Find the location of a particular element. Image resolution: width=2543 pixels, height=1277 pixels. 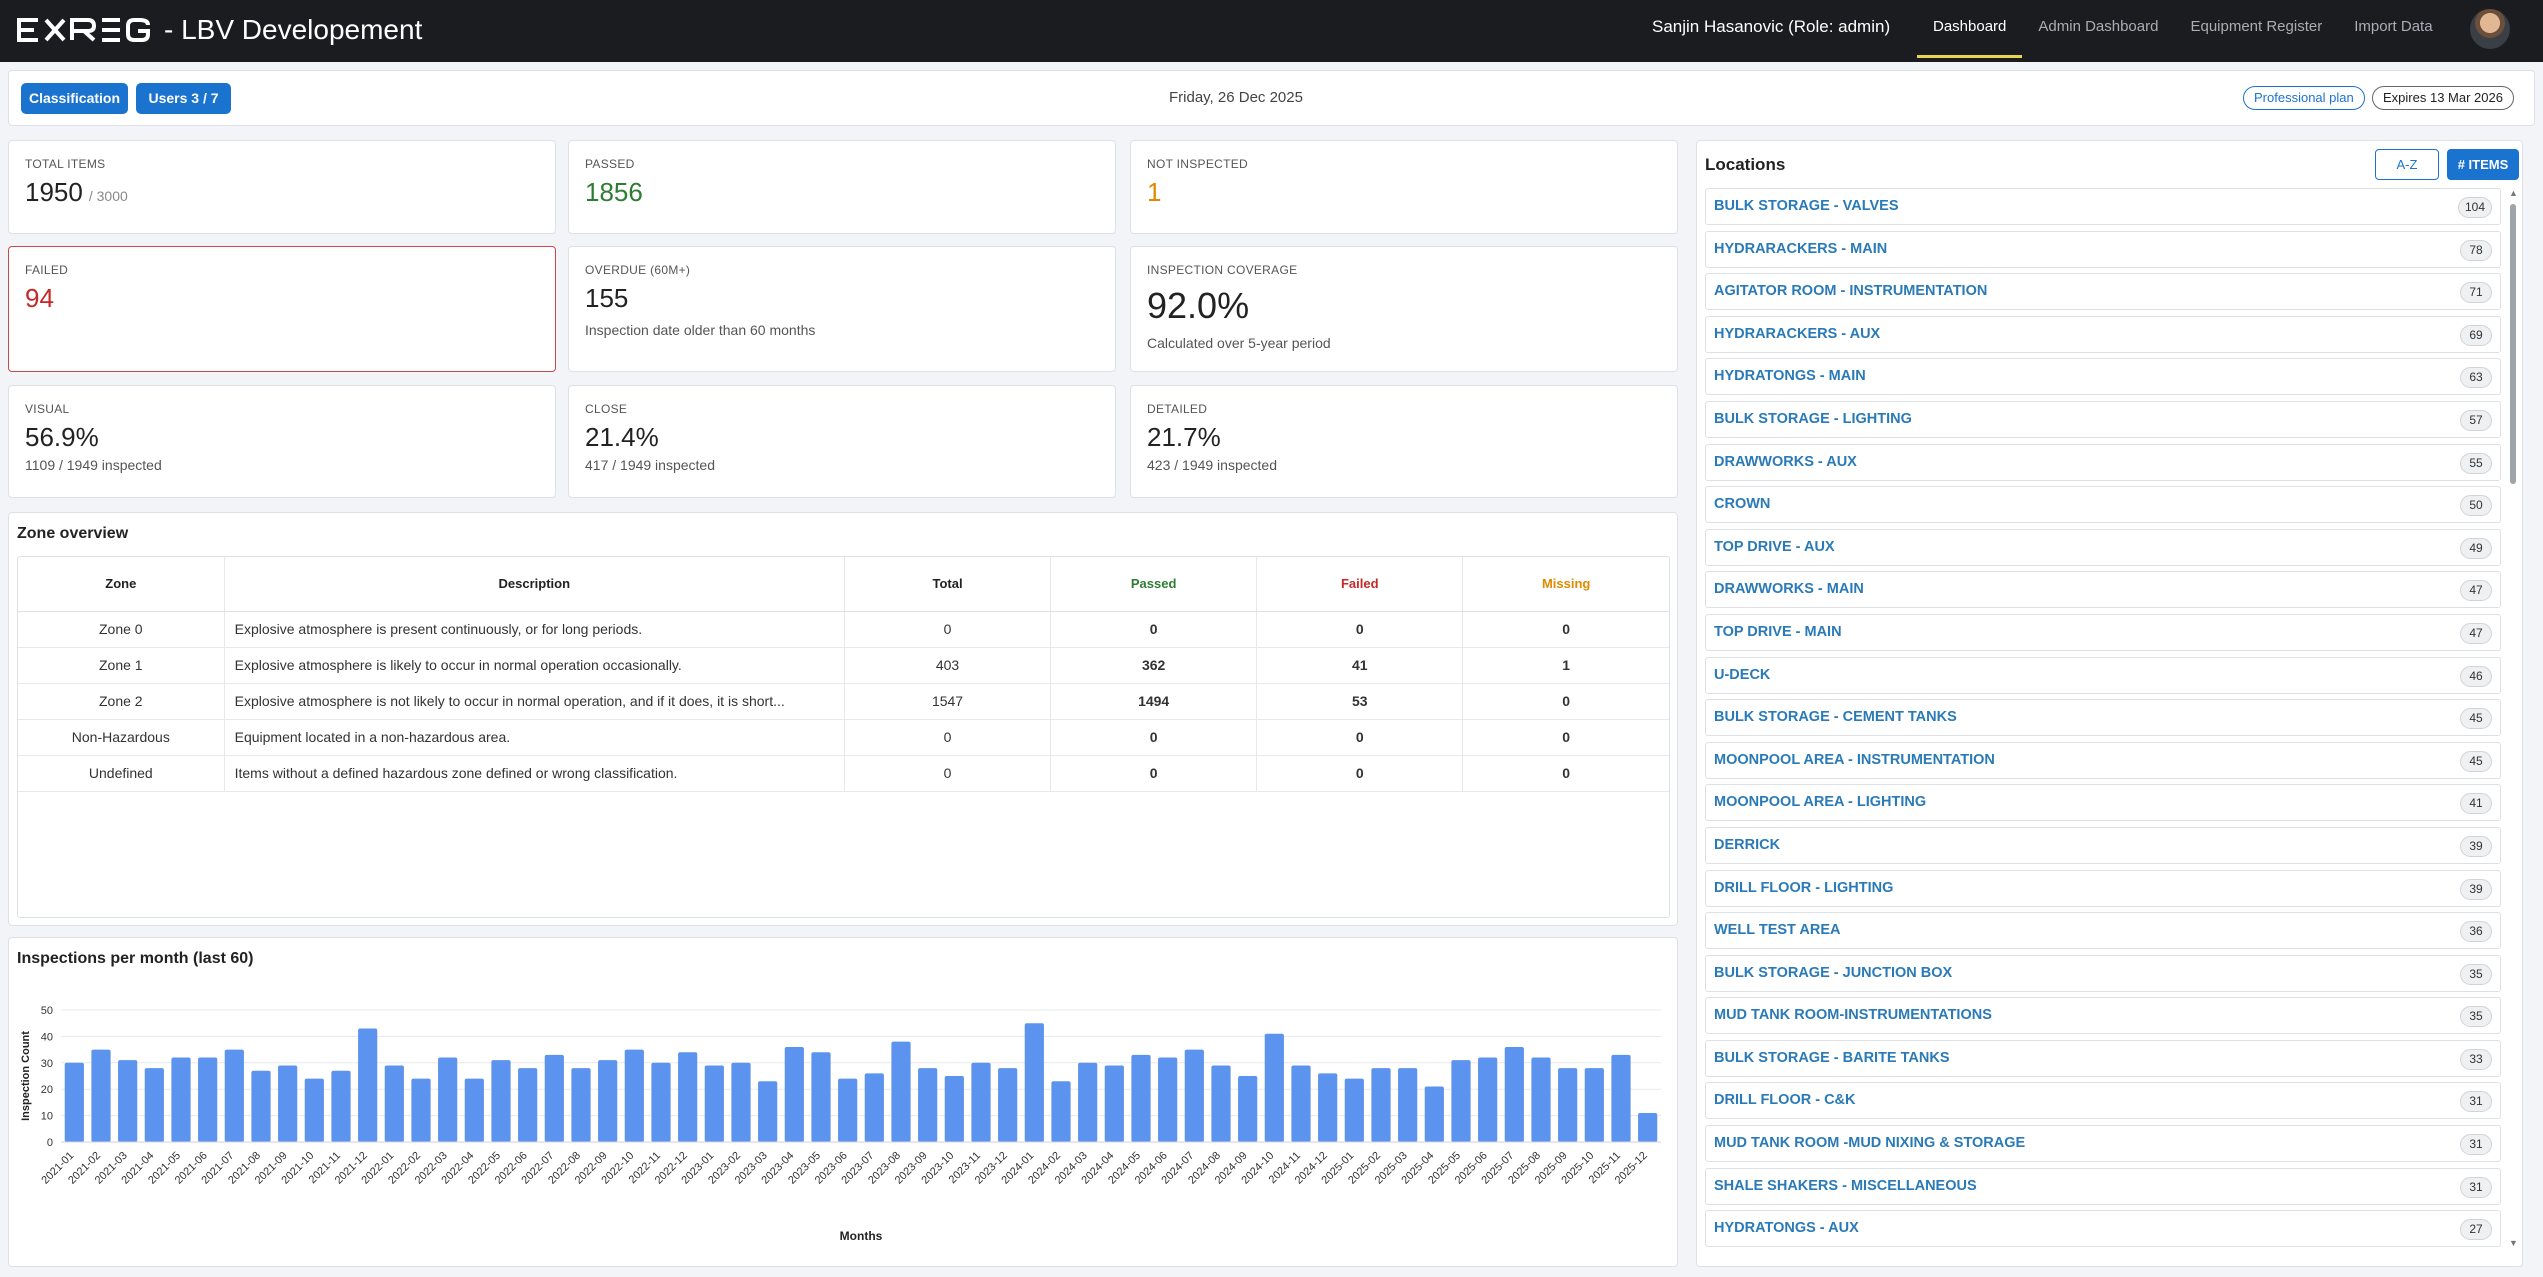

location-name: DERRICK is located at coordinates (1747, 844).